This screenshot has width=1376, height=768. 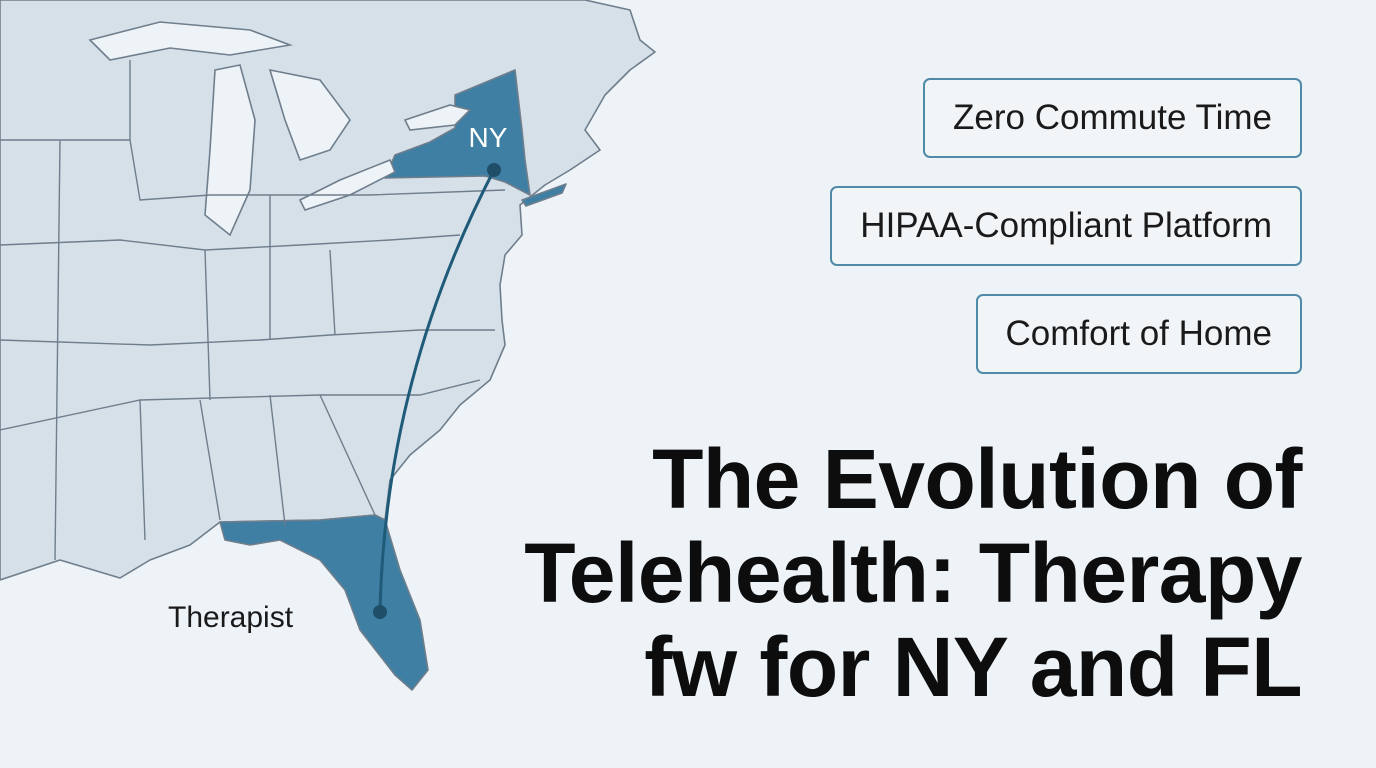 What do you see at coordinates (309, 115) in the screenshot?
I see `lake-huron` at bounding box center [309, 115].